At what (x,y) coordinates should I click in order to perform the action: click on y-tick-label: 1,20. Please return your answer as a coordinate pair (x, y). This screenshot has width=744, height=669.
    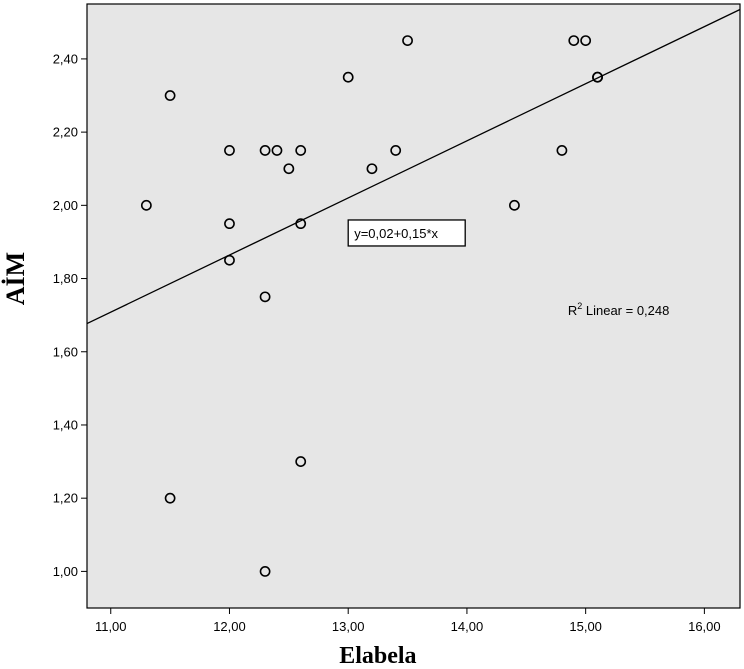
    Looking at the image, I should click on (65, 498).